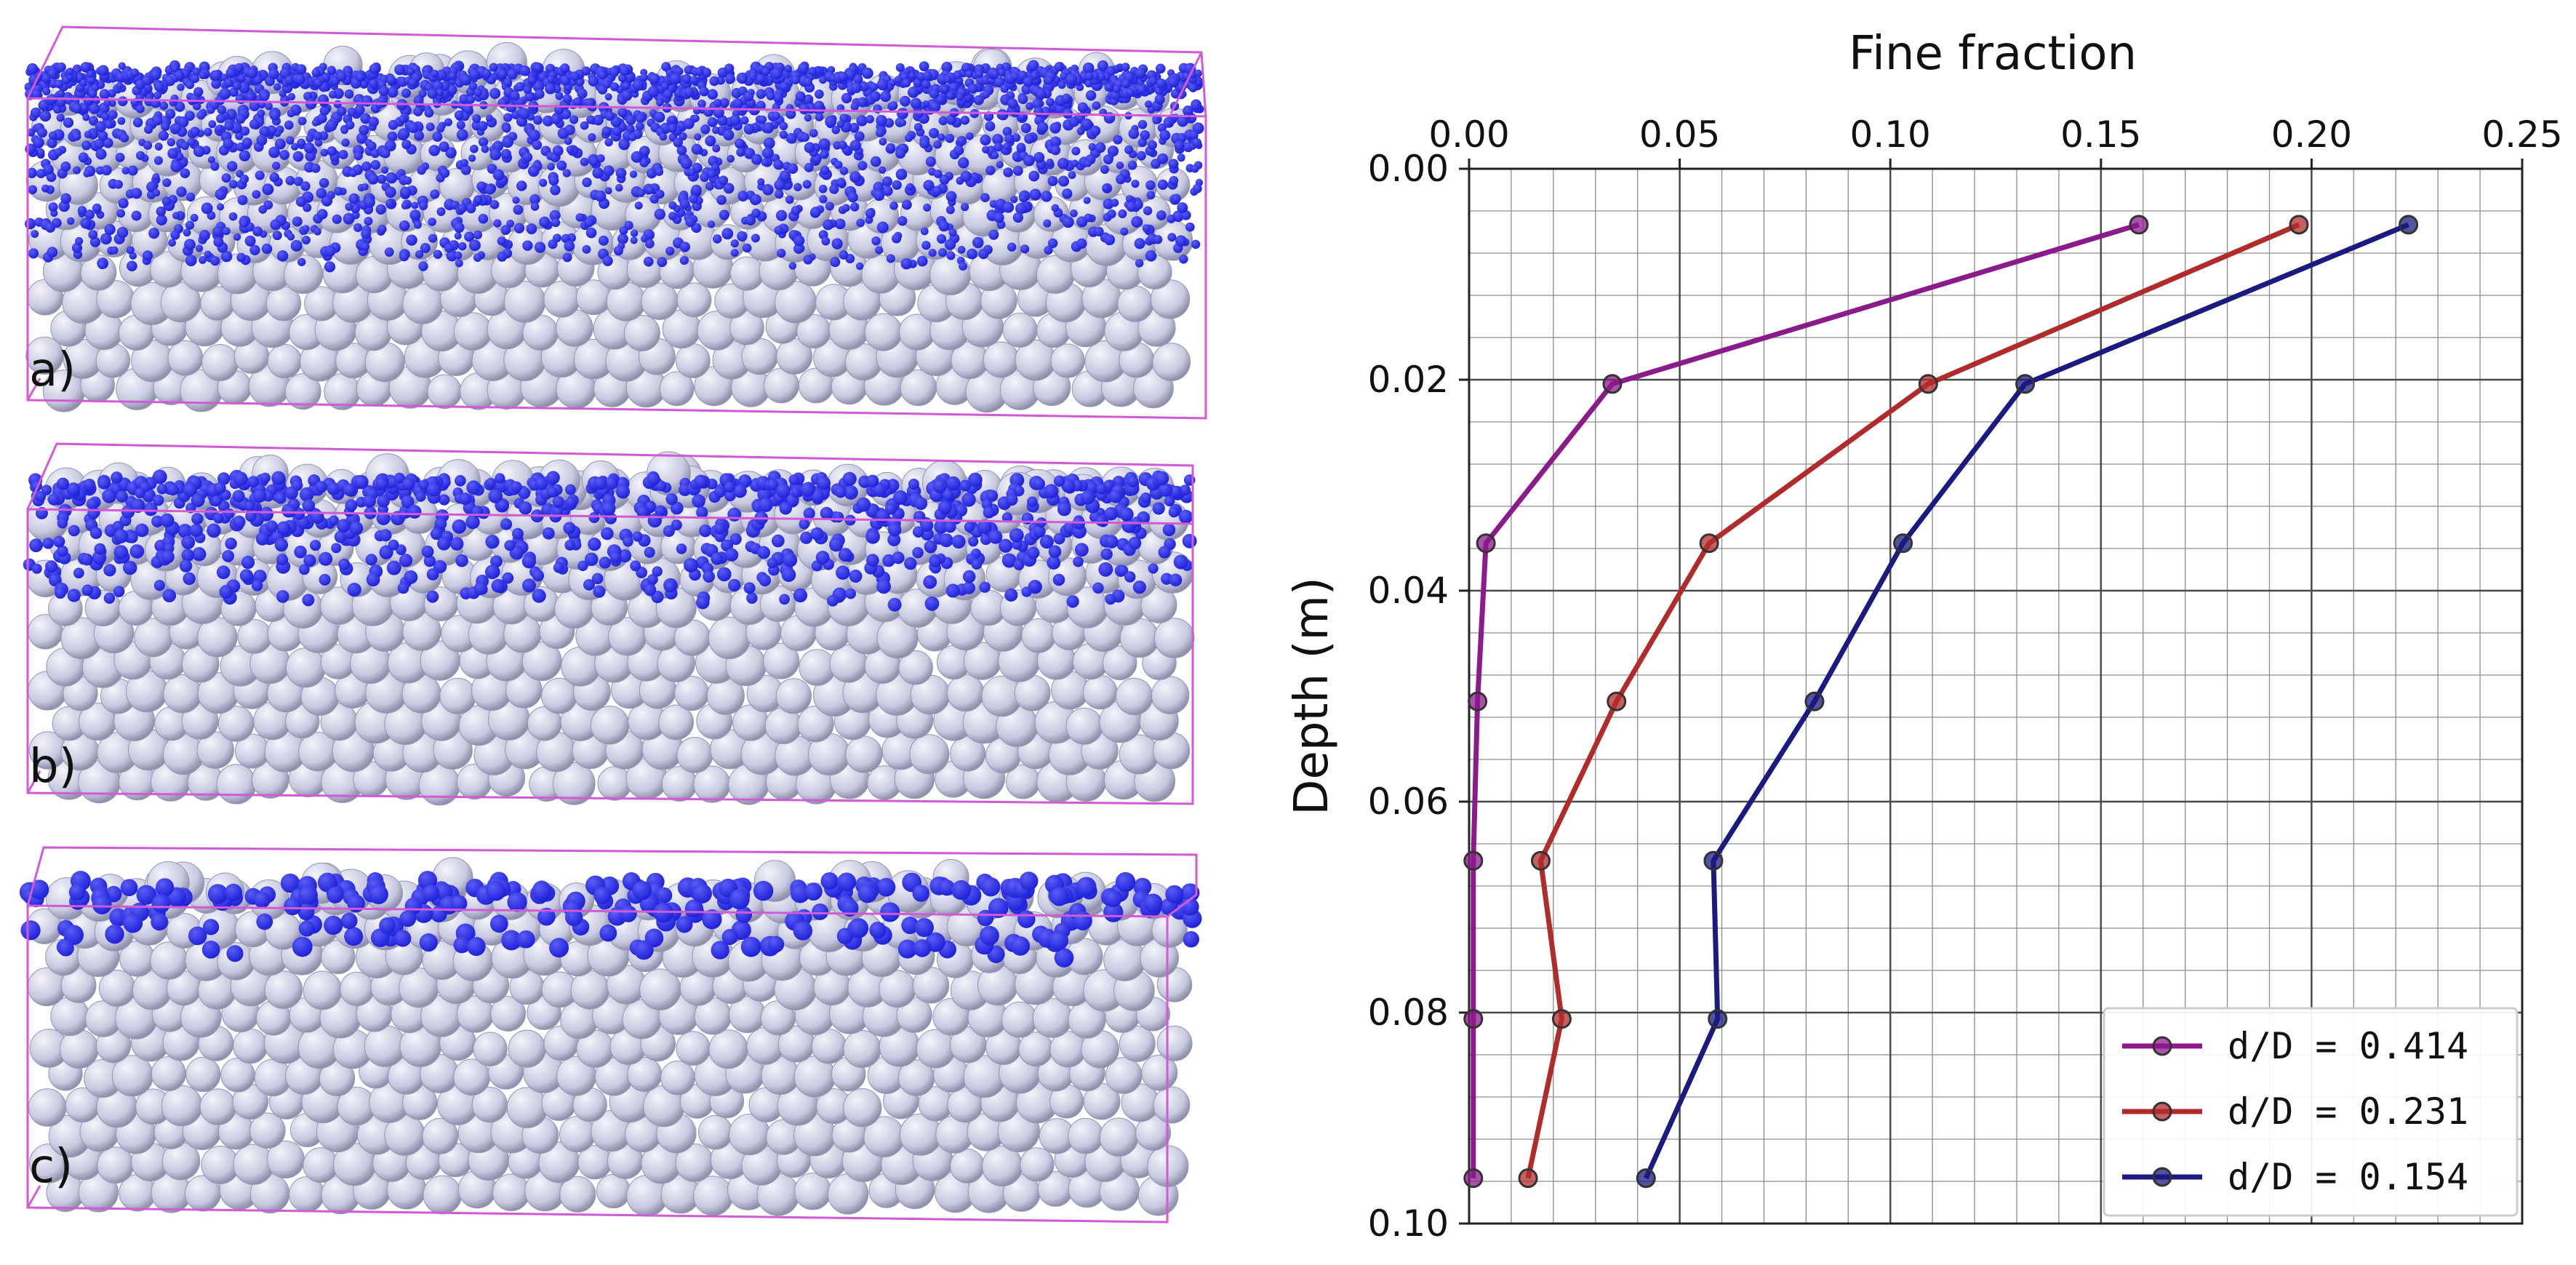 The image size is (2576, 1265). What do you see at coordinates (2311, 134) in the screenshot?
I see `x-tick-label: 0.20` at bounding box center [2311, 134].